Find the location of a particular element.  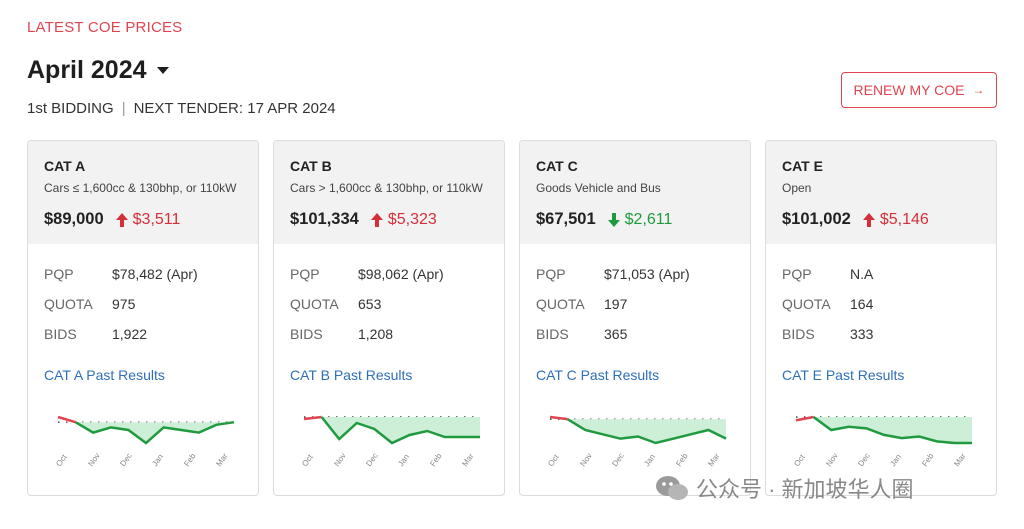

pqp-row: PQP $98,062 (Apr) is located at coordinates (389, 274).